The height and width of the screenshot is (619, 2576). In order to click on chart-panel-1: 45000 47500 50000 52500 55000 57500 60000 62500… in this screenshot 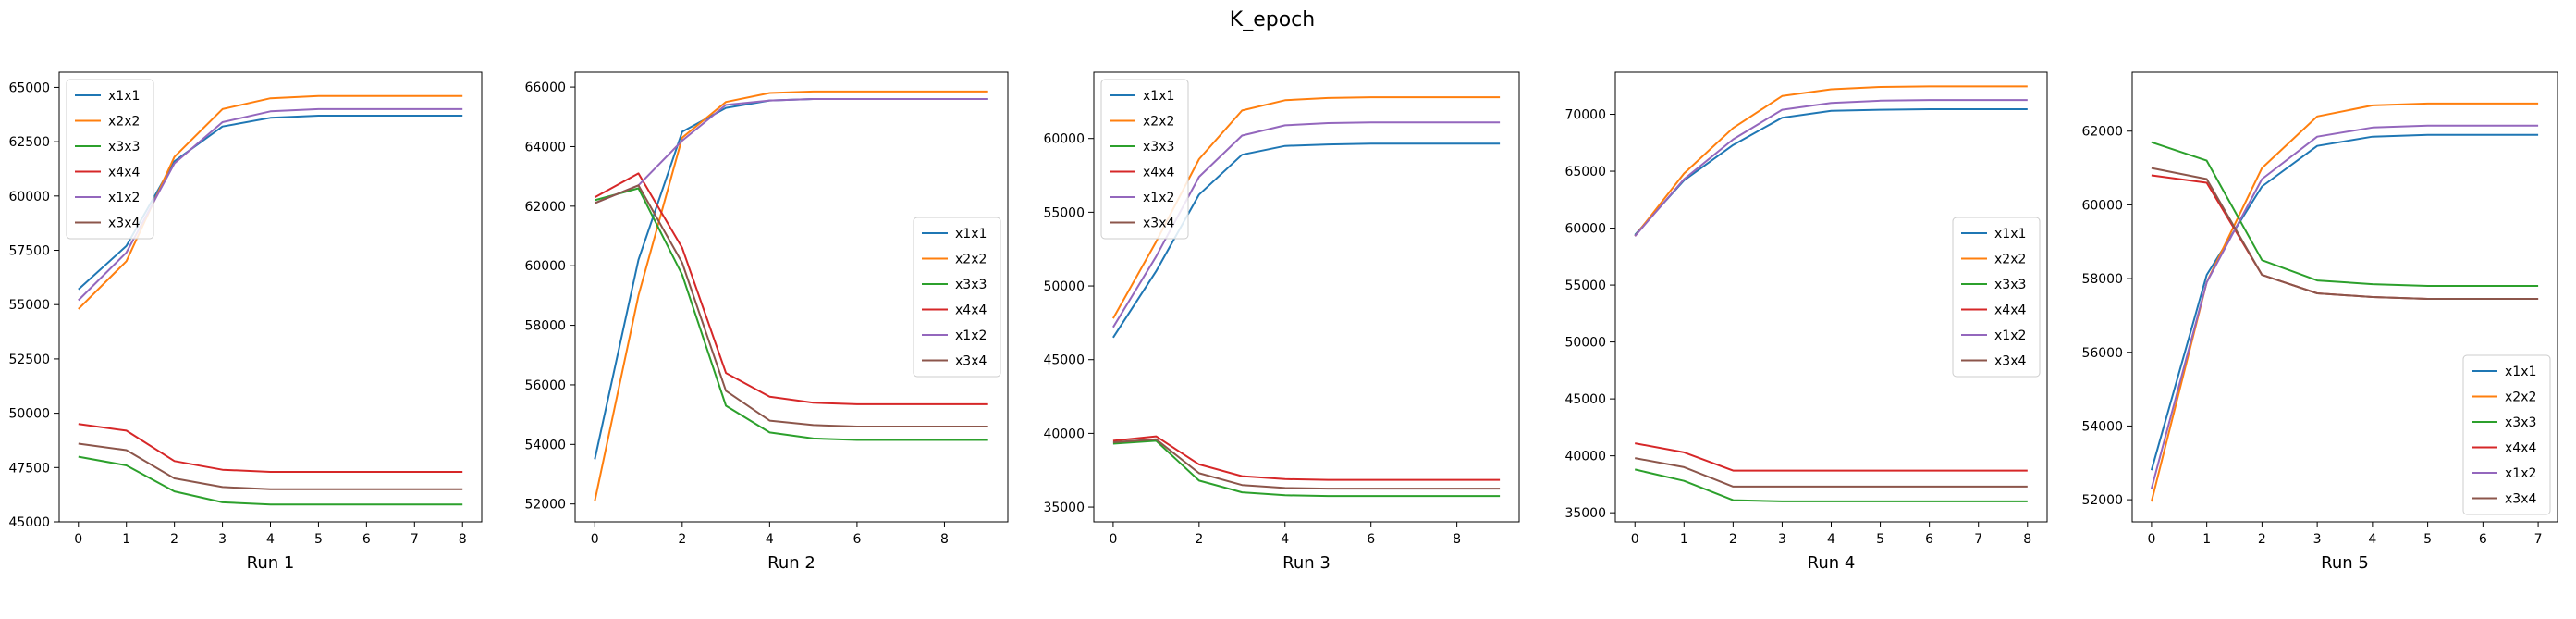, I will do `click(245, 322)`.